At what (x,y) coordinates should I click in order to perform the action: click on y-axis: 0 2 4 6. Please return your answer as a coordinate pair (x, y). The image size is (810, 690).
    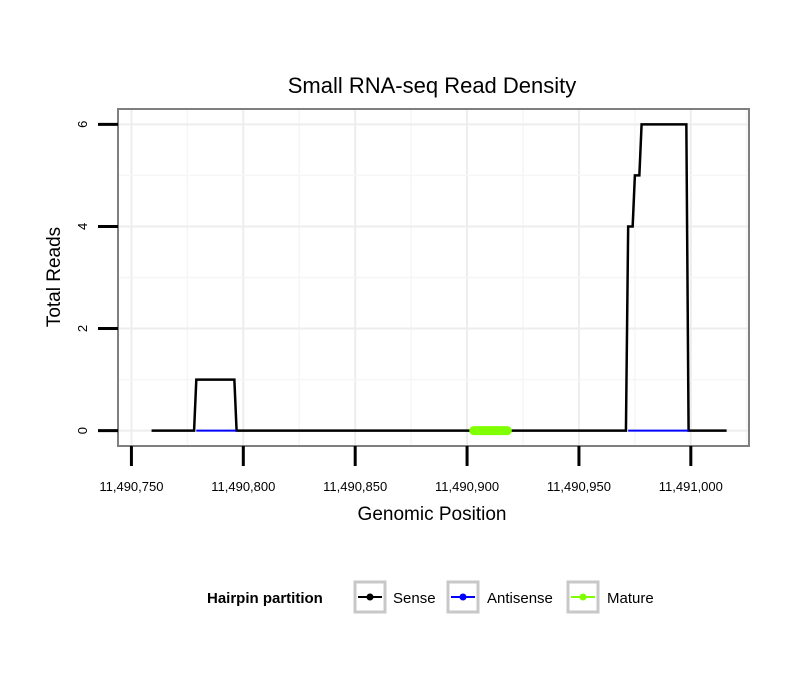
    Looking at the image, I should click on (96, 277).